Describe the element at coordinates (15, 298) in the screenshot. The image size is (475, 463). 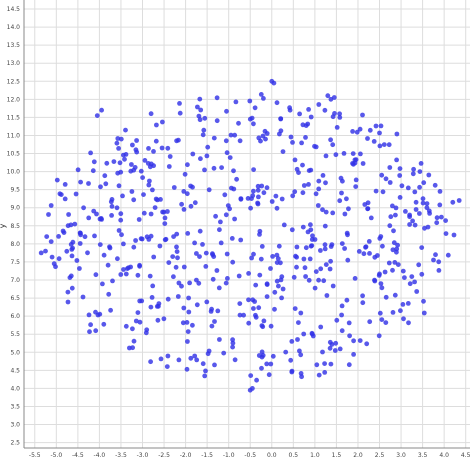
I see `y-tick-label: 6.5` at that location.